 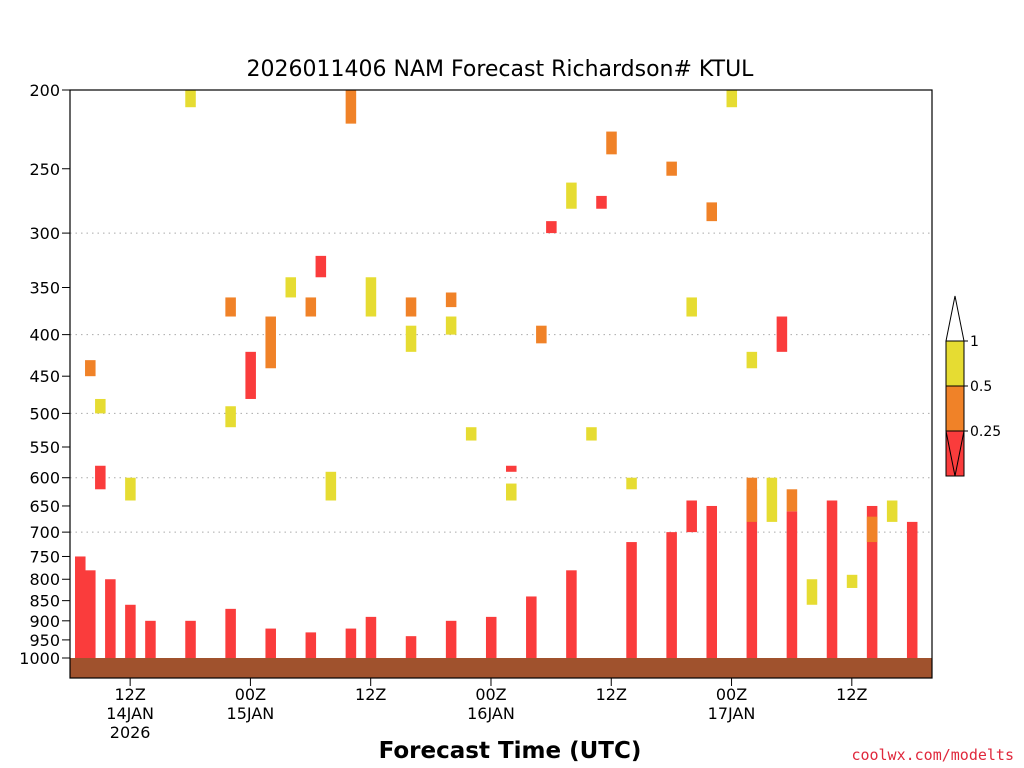 I want to click on y-tick-label: 750, so click(x=44, y=556).